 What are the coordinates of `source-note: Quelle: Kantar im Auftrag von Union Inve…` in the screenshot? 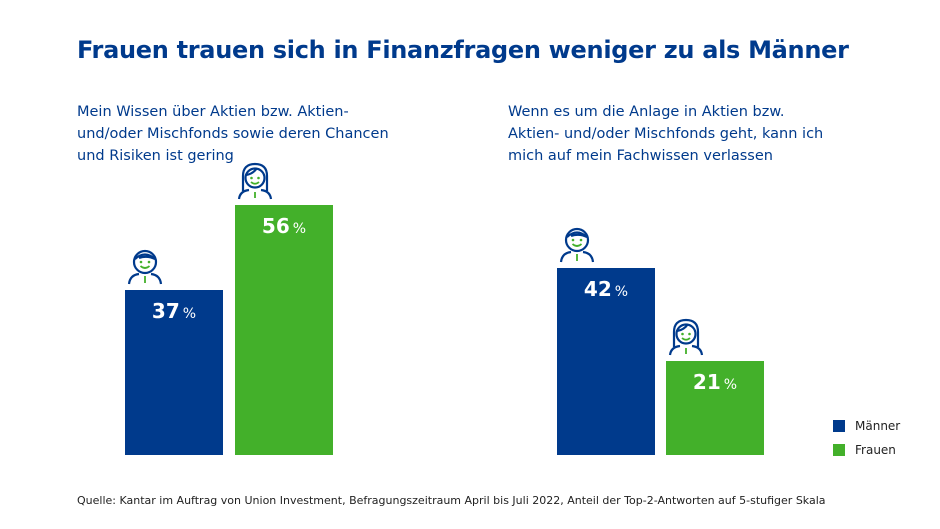 It's located at (451, 500).